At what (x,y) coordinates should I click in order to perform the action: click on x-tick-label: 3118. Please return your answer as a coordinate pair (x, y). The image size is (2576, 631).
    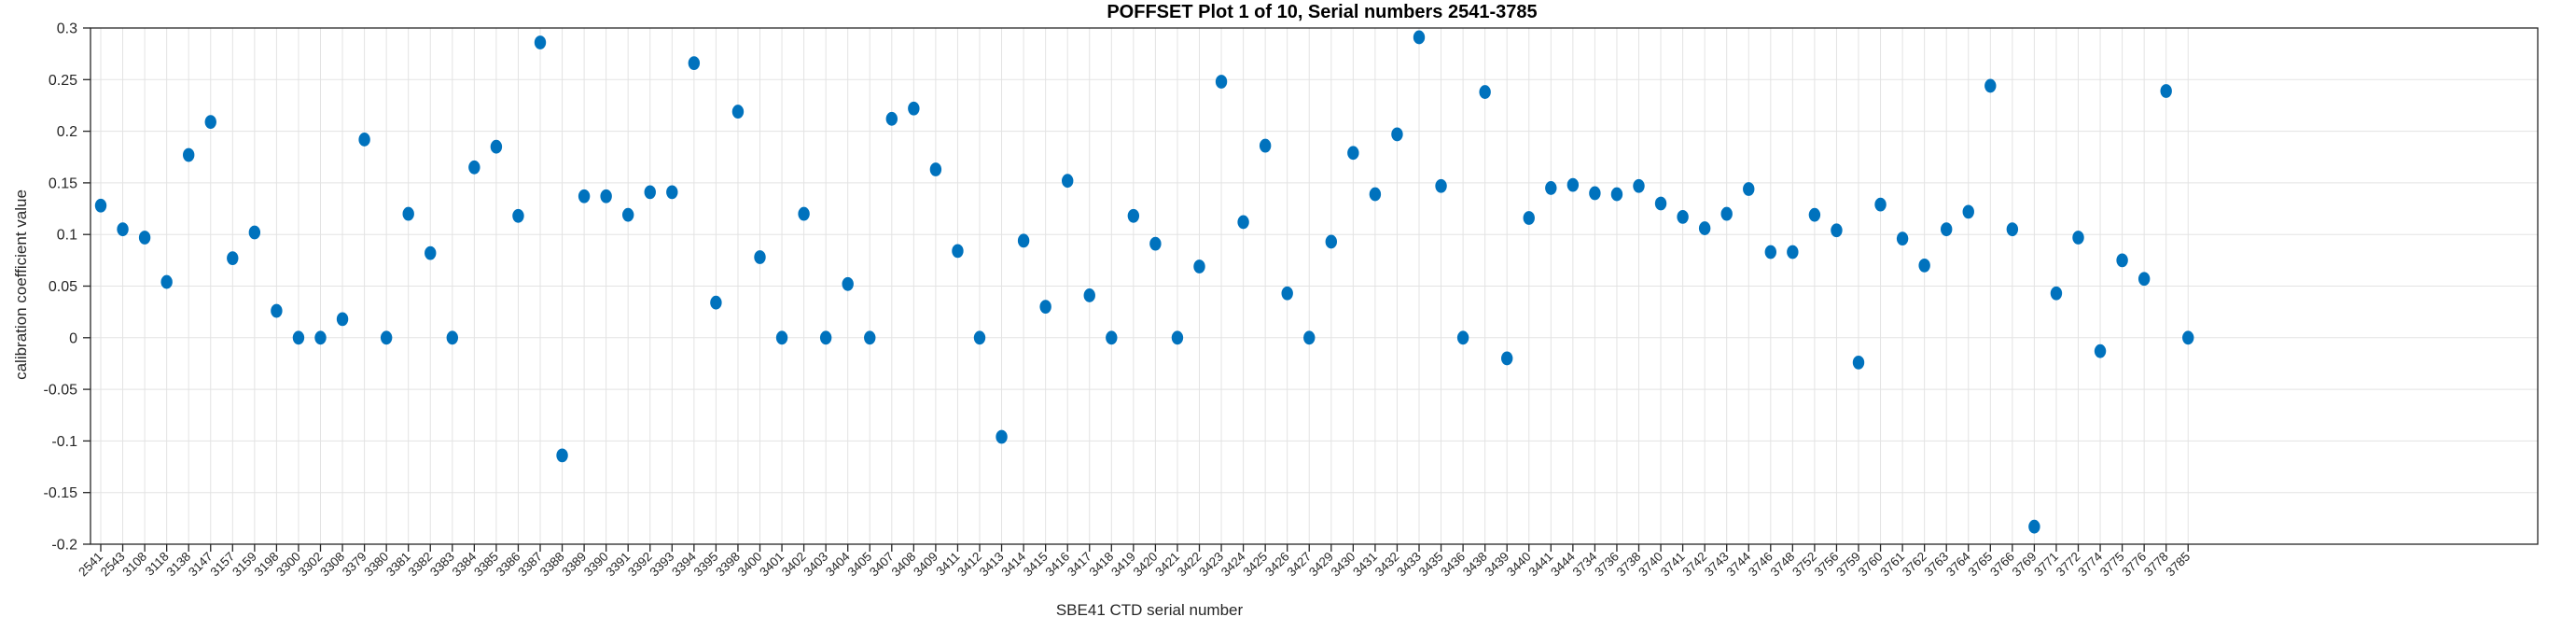
    Looking at the image, I should click on (157, 565).